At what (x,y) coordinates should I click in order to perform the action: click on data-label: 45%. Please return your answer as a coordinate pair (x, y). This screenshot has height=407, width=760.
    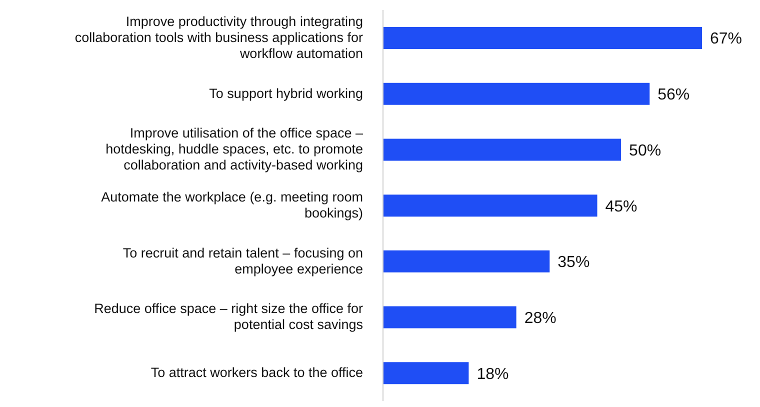
    Looking at the image, I should click on (621, 207).